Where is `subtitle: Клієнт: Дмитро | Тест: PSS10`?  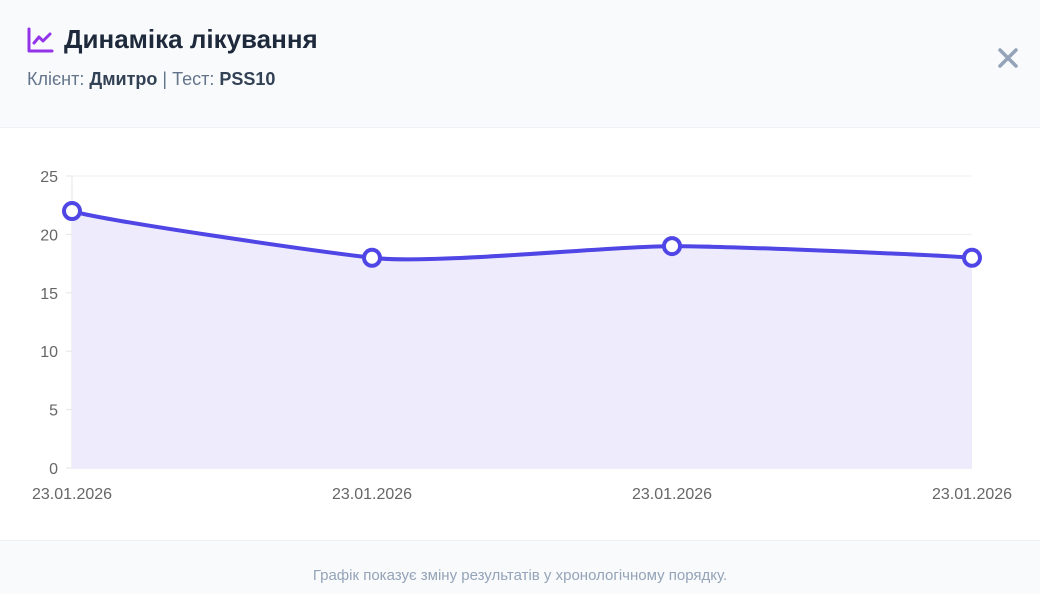 subtitle: Клієнт: Дмитро | Тест: PSS10 is located at coordinates (151, 79).